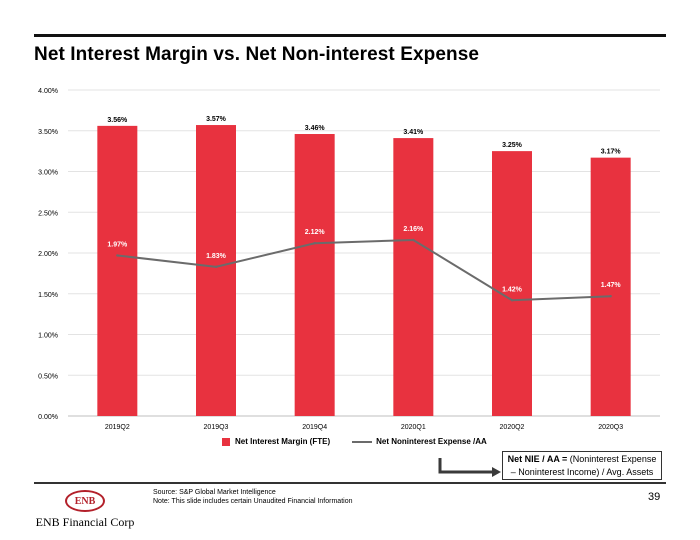 The width and height of the screenshot is (700, 540). I want to click on legend-item-bars: Net Interest Margin (FTE), so click(276, 441).